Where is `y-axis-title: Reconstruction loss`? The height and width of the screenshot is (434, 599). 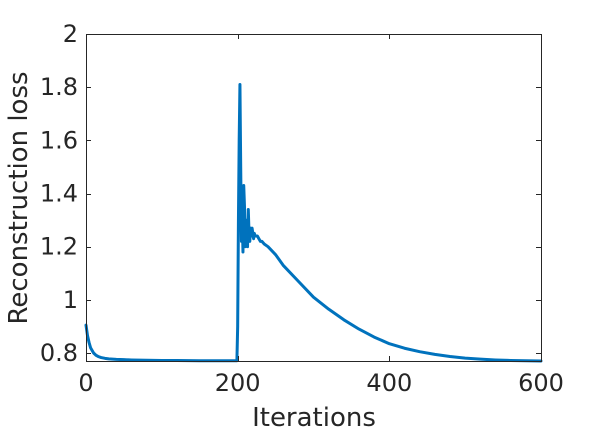 y-axis-title: Reconstruction loss is located at coordinates (19, 197).